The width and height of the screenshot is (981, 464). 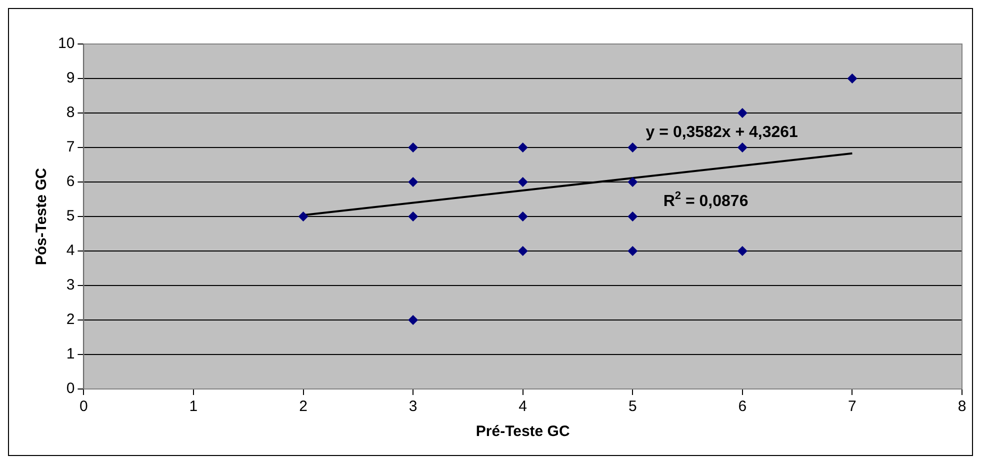 I want to click on y-tick-label: 6, so click(x=70, y=181).